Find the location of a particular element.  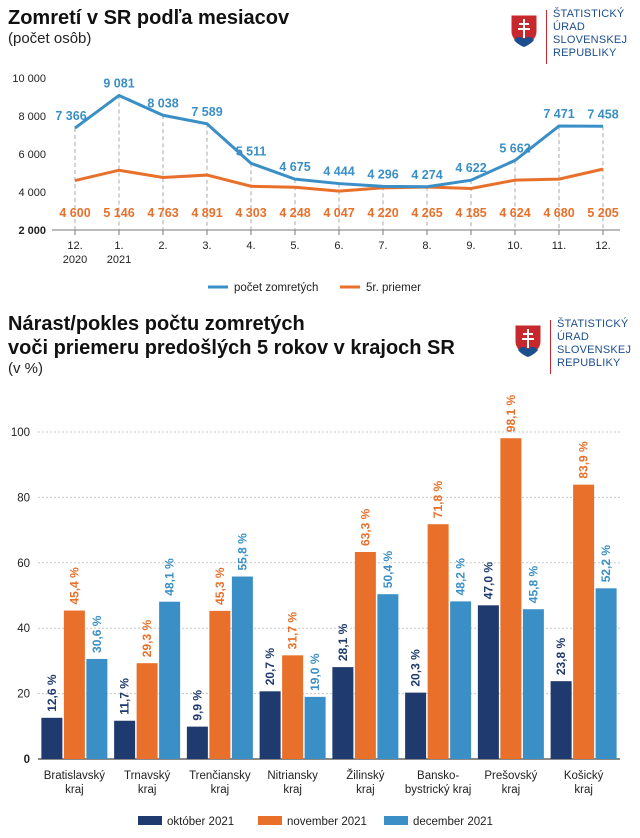

chart2-subtitle: (v %) is located at coordinates (25, 368).